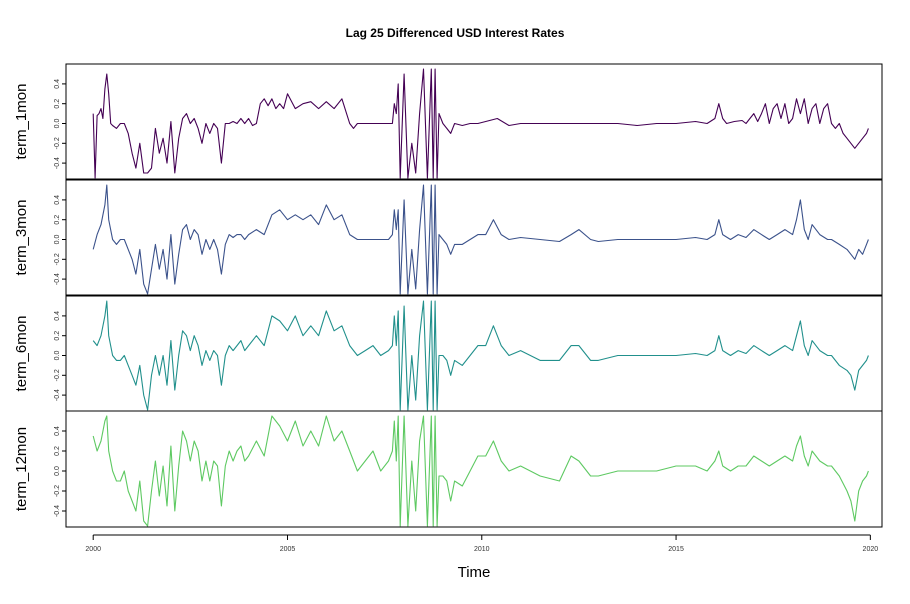 Image resolution: width=910 pixels, height=604 pixels. What do you see at coordinates (21, 354) in the screenshot?
I see `panel-label-term_6mon: term_6mon` at bounding box center [21, 354].